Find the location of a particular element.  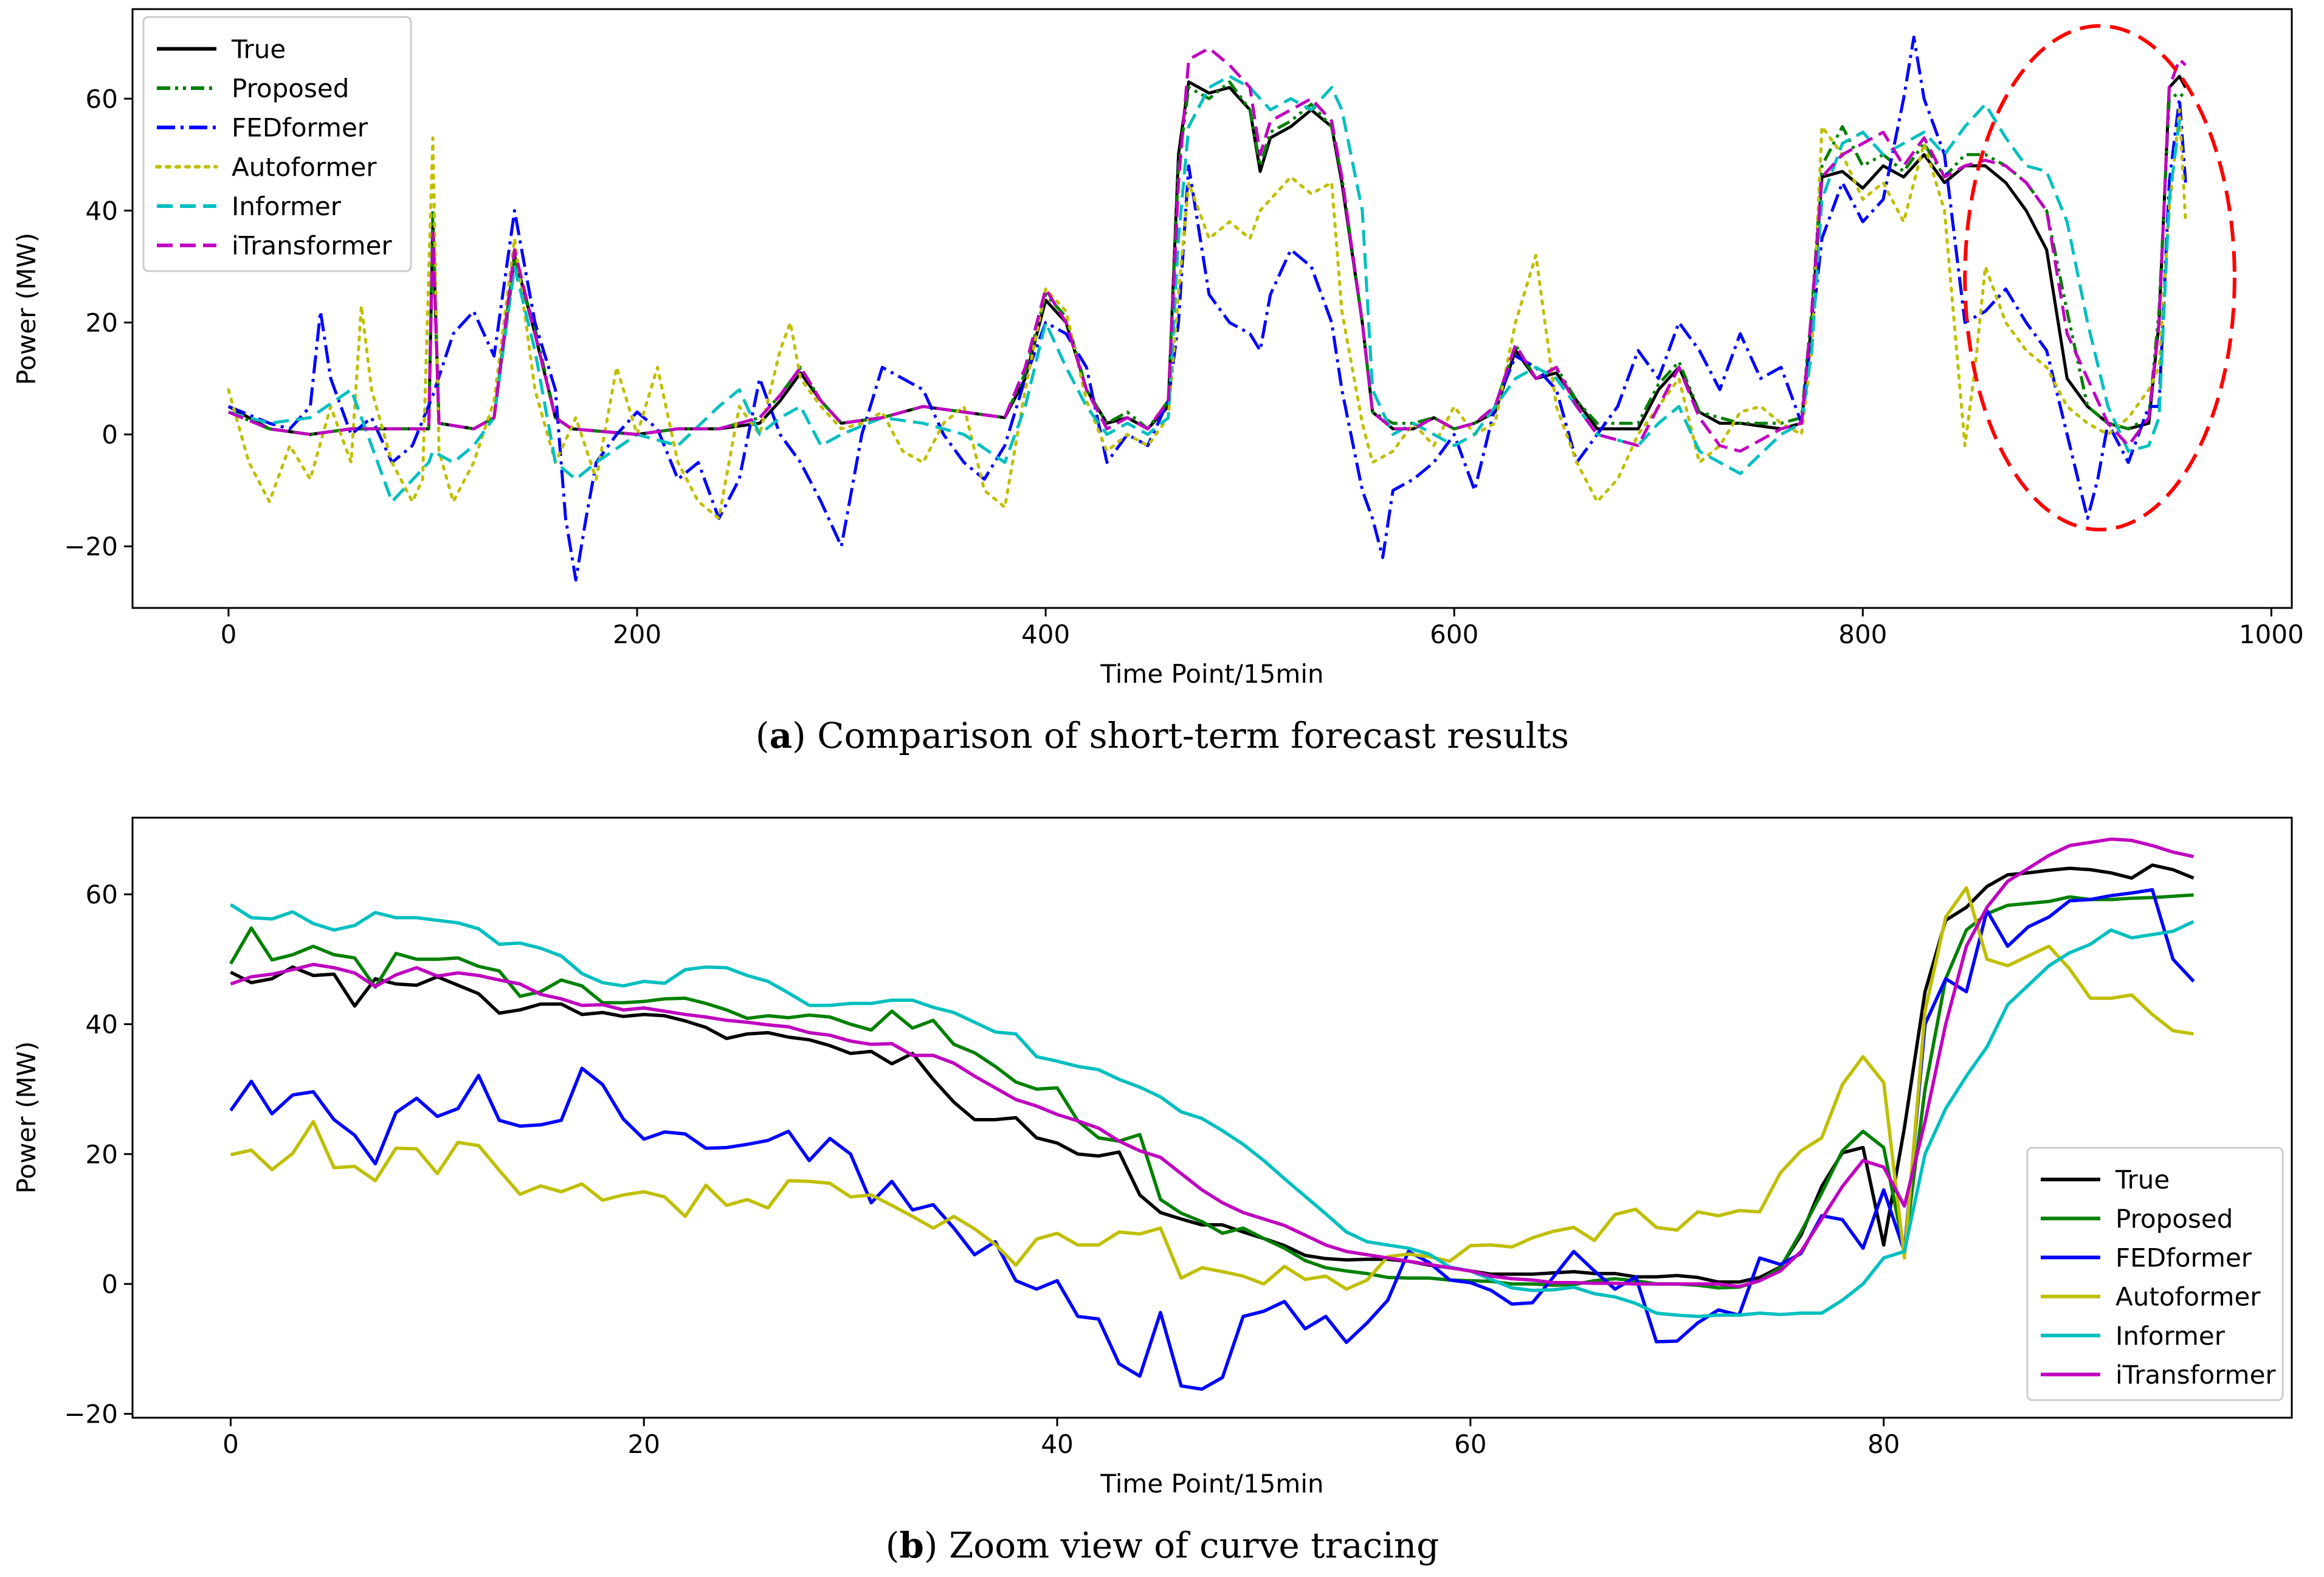

x-tick-label: 40 is located at coordinates (1057, 1444).